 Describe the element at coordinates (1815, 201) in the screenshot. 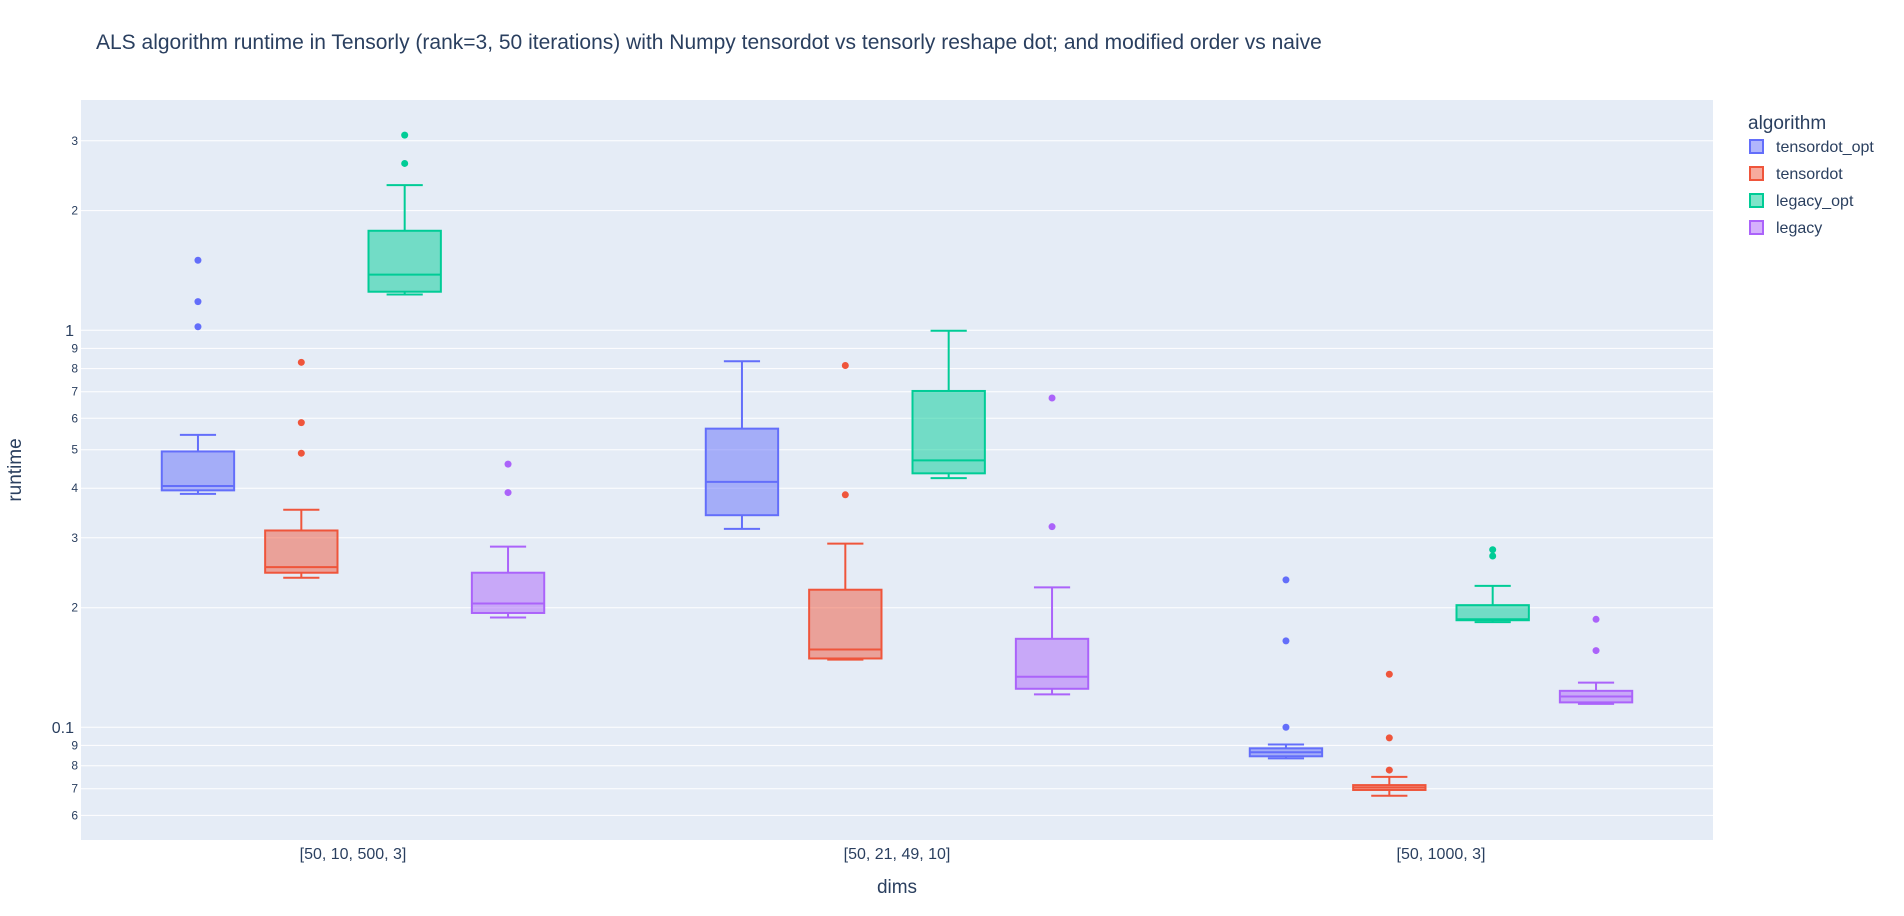

I see `legend-label: legacy_opt` at that location.